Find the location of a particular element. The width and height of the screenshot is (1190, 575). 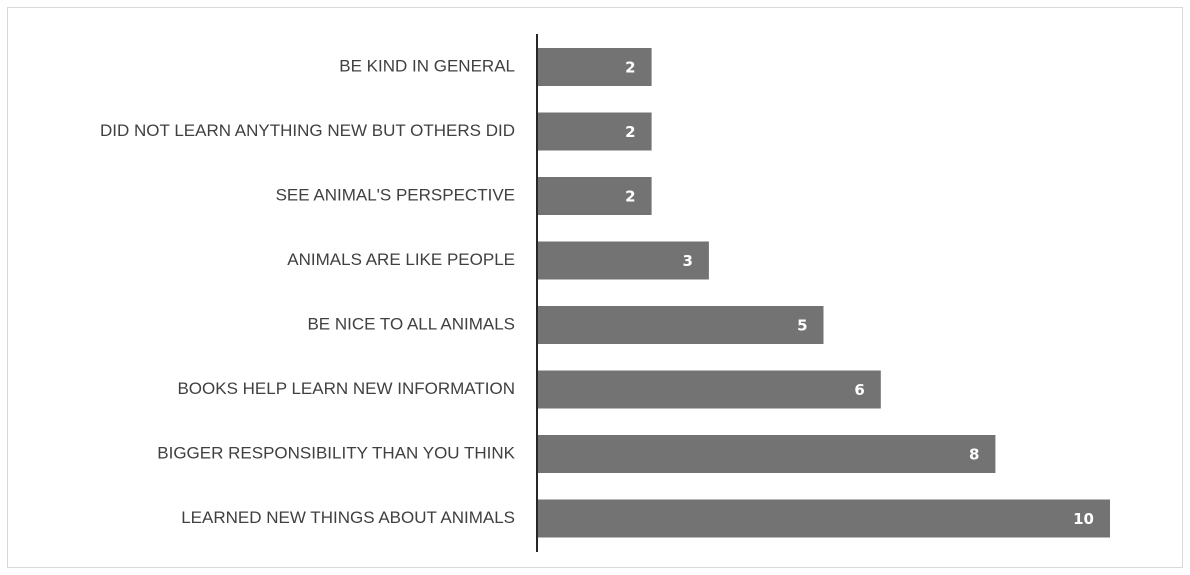

category-label-7: LEARNED NEW THINGS ABOUT ANIMALS is located at coordinates (348, 517).